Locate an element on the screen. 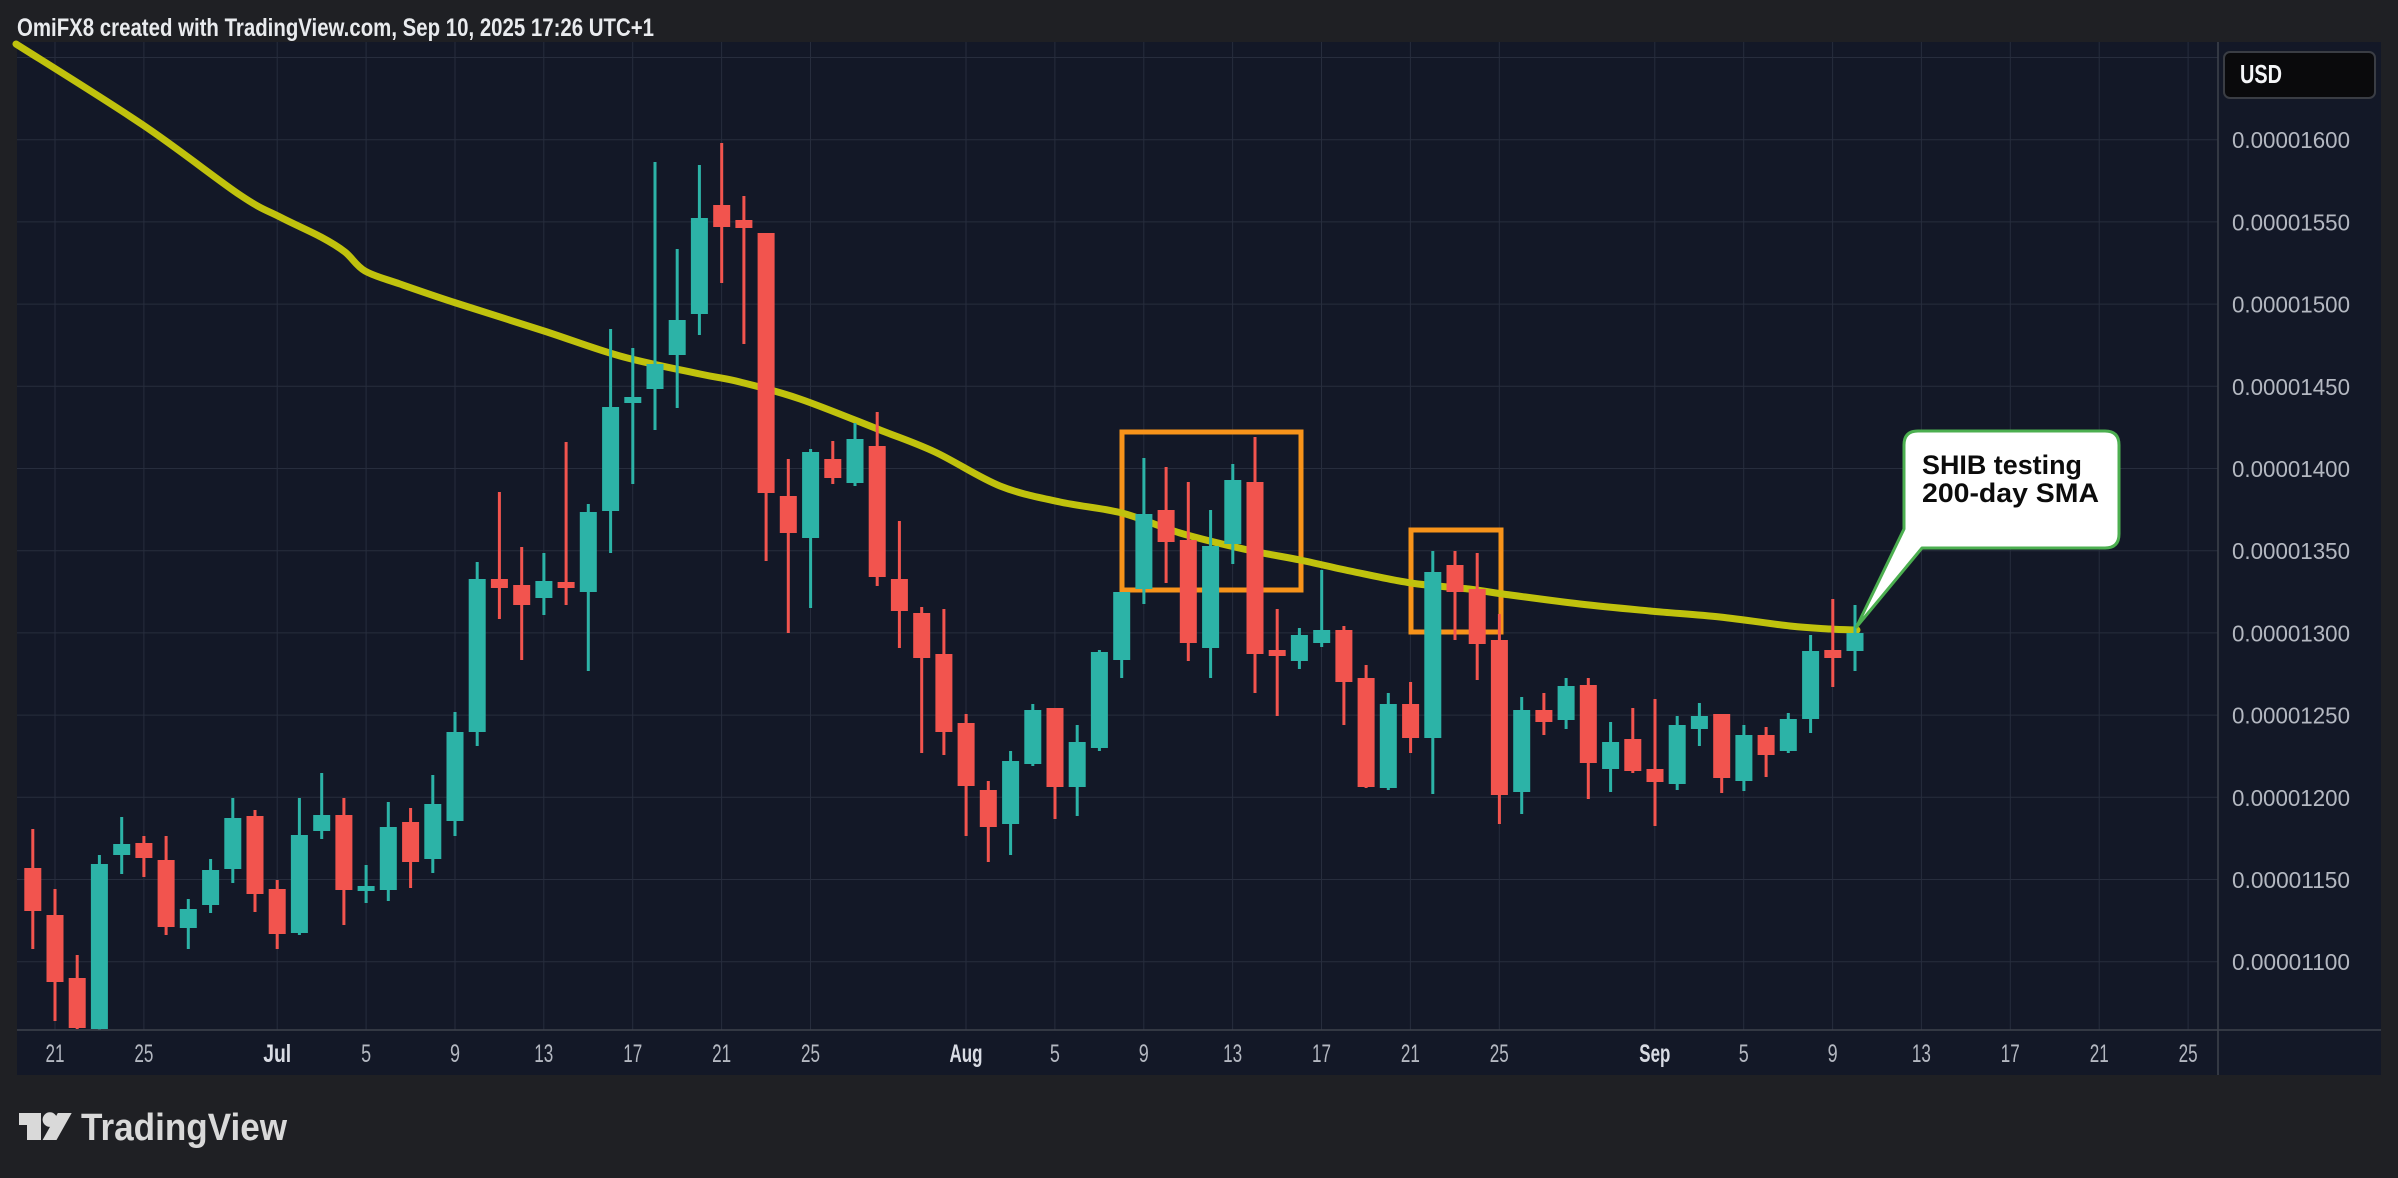  svg-text: 200-day SMA is located at coordinates (2010, 493).